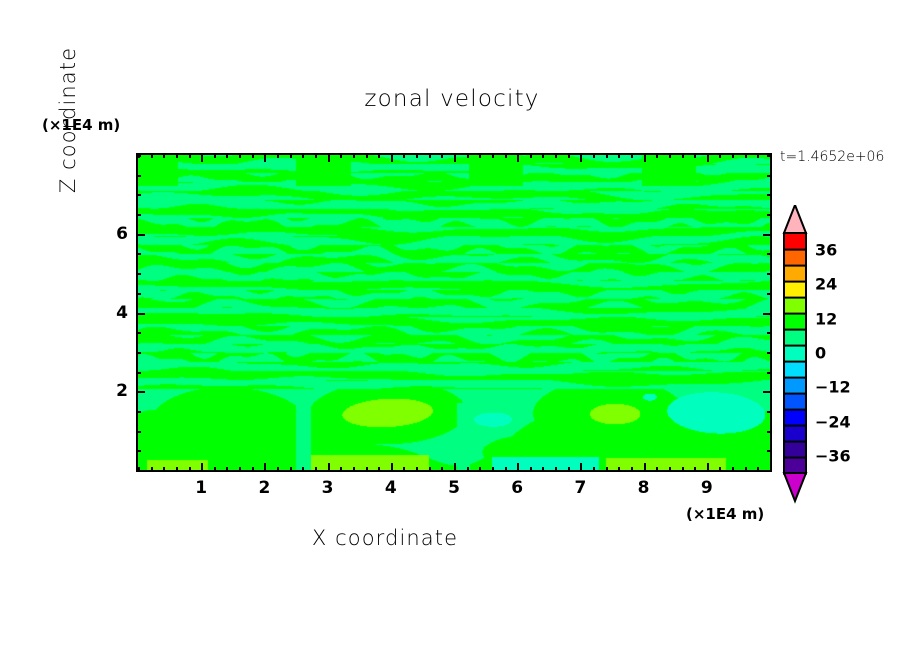 Image resolution: width=904 pixels, height=654 pixels. I want to click on time-annotation: t=1.4652e+06, so click(832, 157).